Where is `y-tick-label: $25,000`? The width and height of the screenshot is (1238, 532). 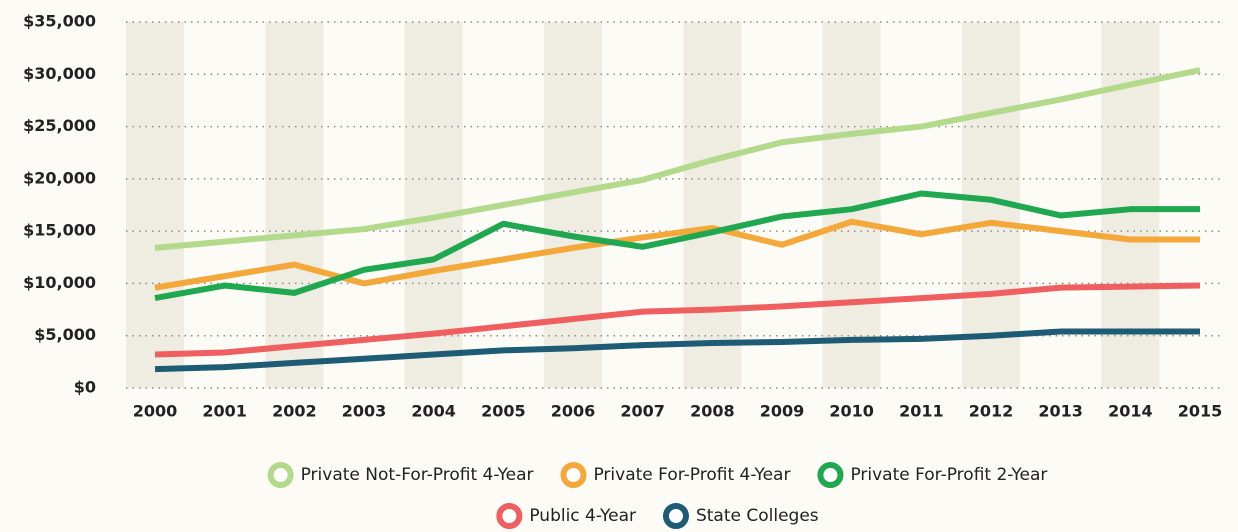
y-tick-label: $25,000 is located at coordinates (59, 125).